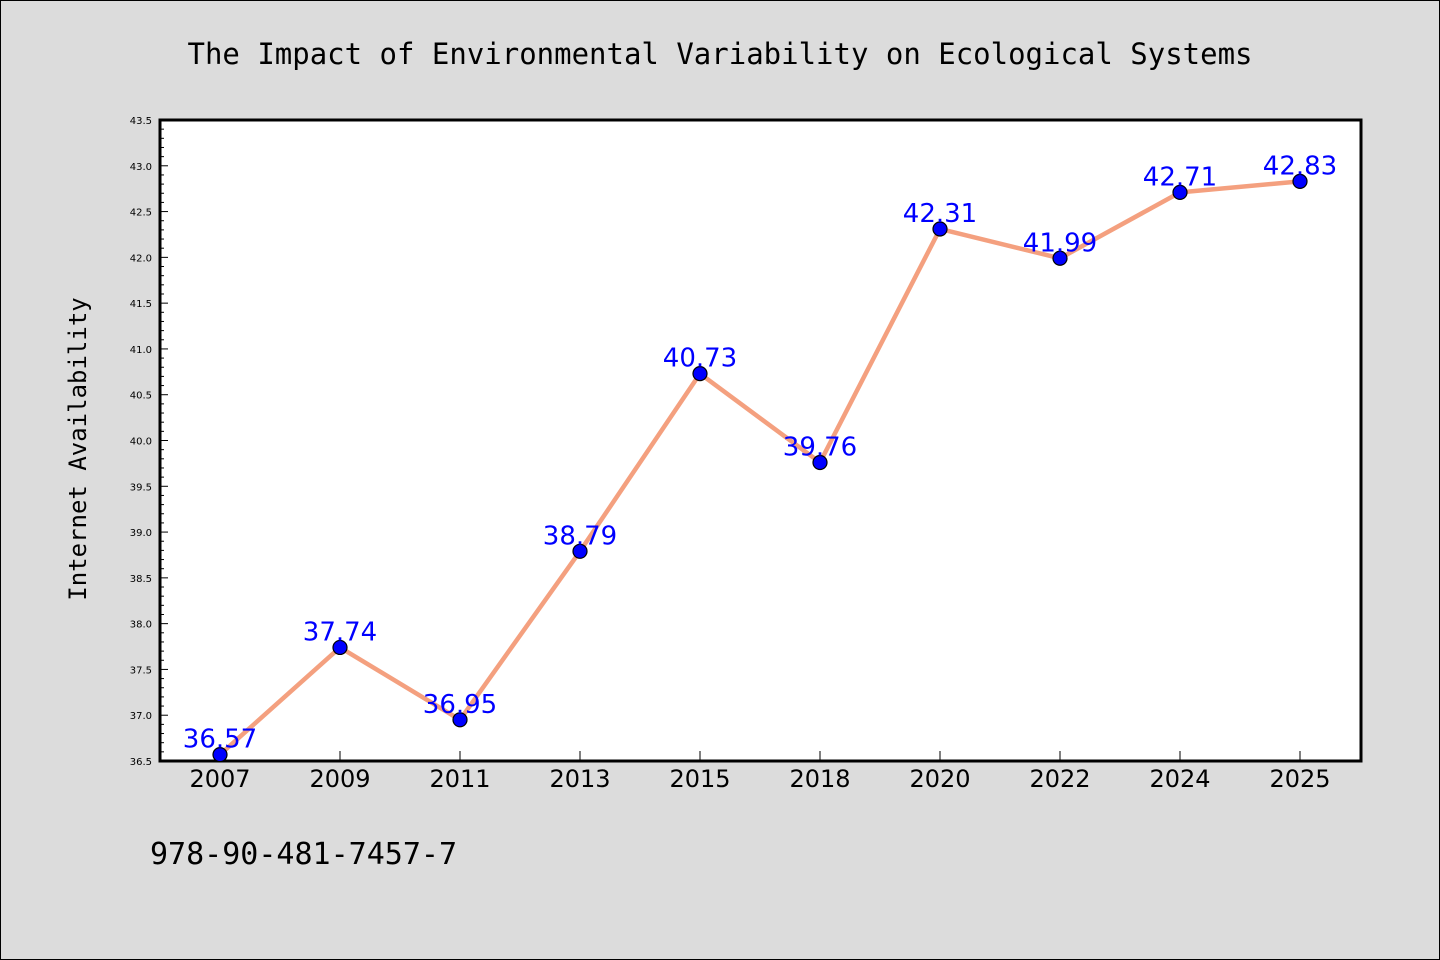 The image size is (1440, 960). Describe the element at coordinates (141, 304) in the screenshot. I see `y-tick-label: 41.5` at that location.